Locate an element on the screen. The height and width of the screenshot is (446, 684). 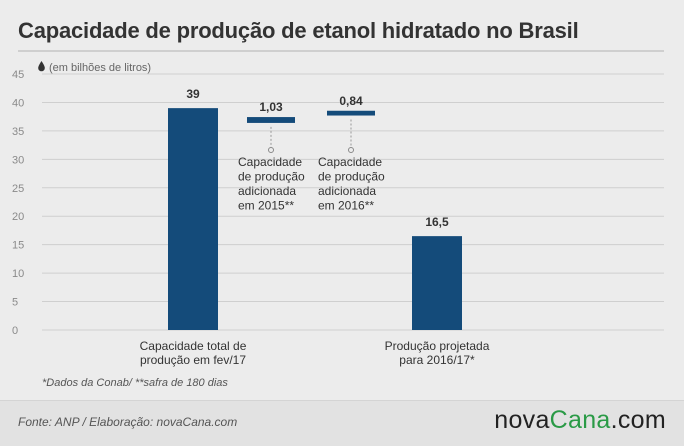
increment-value-label: 1,03 is located at coordinates (271, 107).